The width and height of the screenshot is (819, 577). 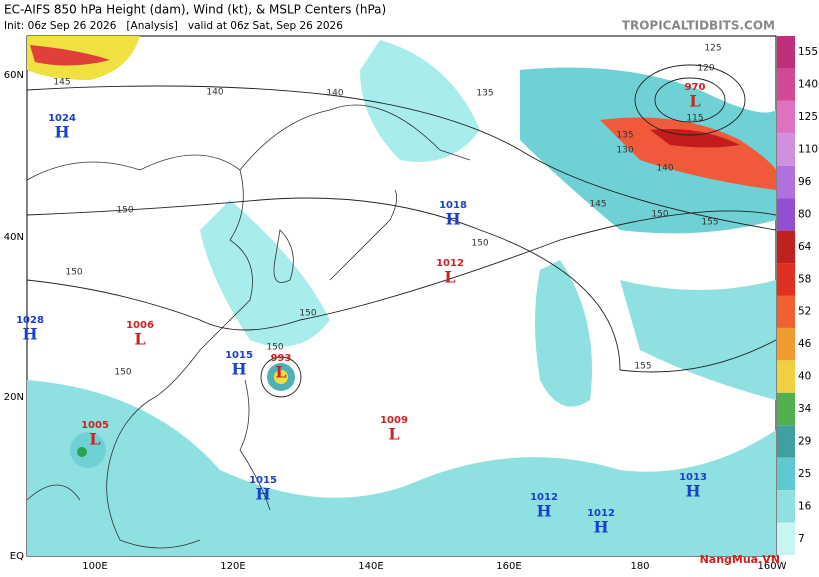 I want to click on center-pressure: 1028, so click(x=30, y=320).